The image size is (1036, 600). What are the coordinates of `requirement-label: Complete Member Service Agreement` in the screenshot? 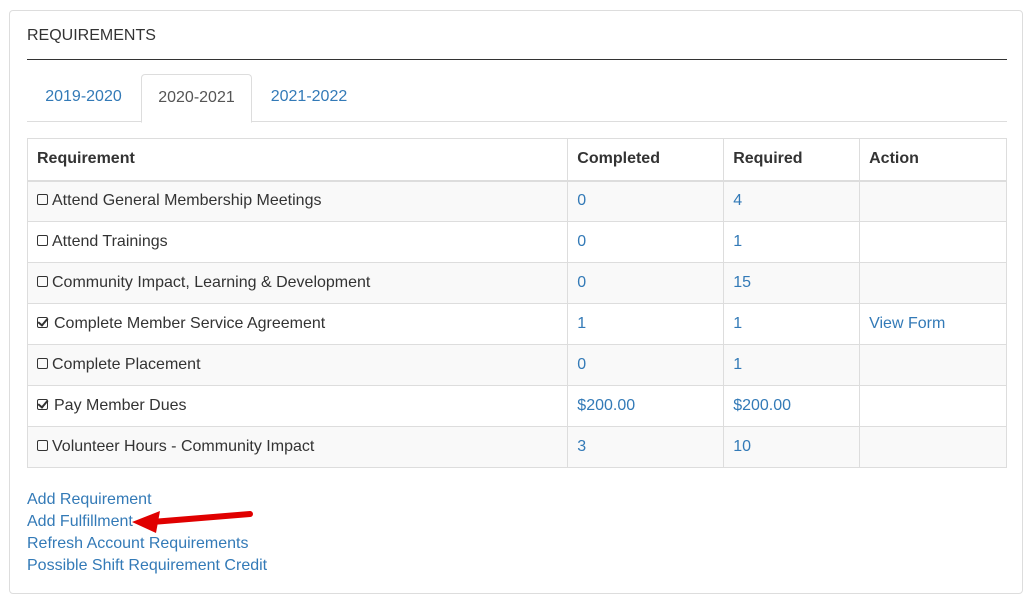 It's located at (190, 323).